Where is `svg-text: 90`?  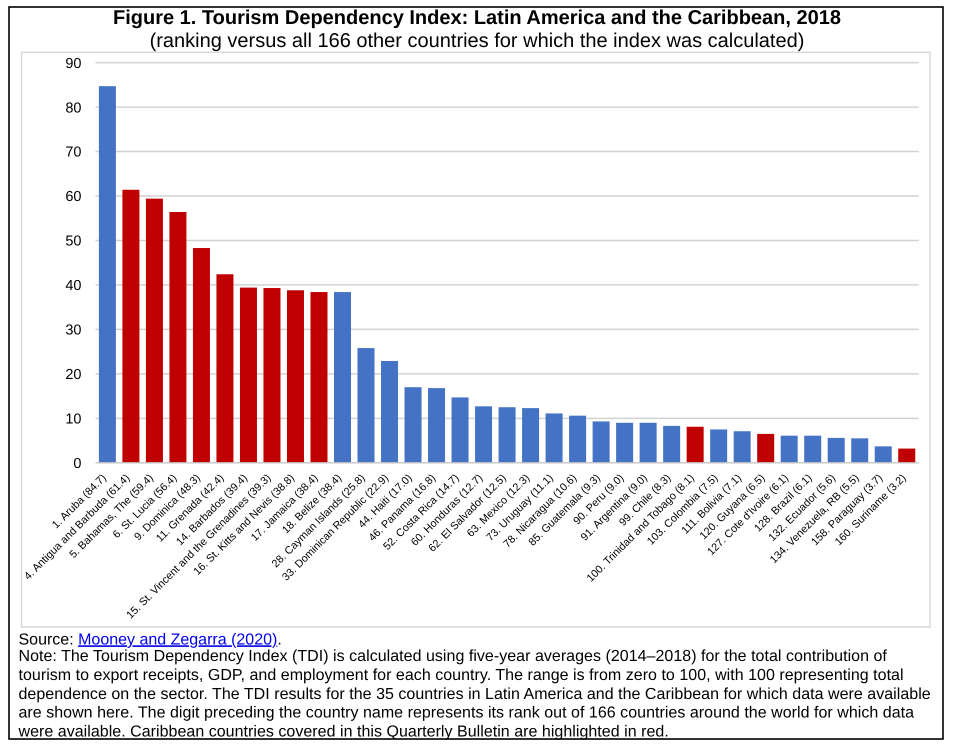 svg-text: 90 is located at coordinates (73, 64).